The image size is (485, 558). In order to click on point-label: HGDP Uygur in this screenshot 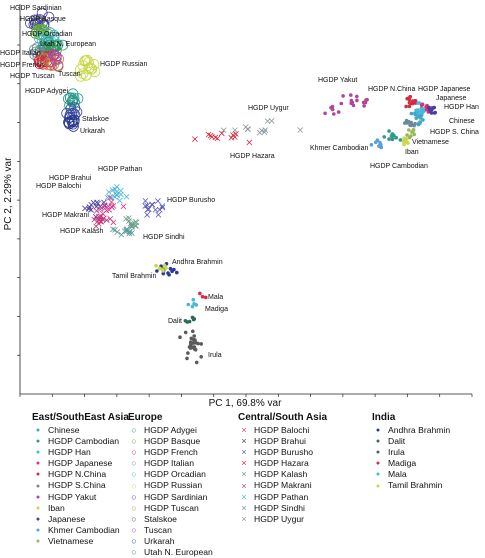, I will do `click(268, 108)`.